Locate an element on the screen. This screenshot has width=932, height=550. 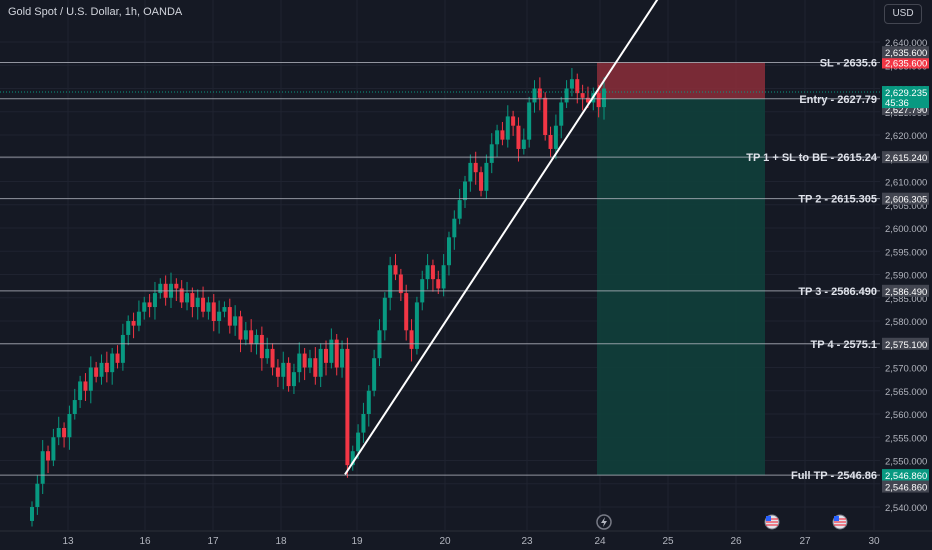
price-badge-sl-text: 2,635.600 is located at coordinates (906, 63).